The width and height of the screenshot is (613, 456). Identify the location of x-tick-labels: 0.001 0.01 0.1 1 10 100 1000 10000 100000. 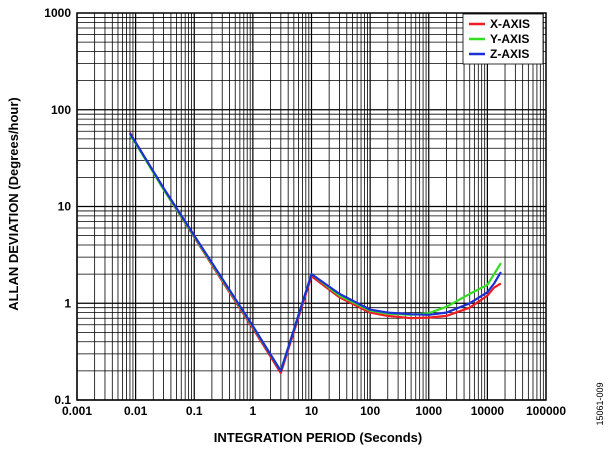
(314, 411).